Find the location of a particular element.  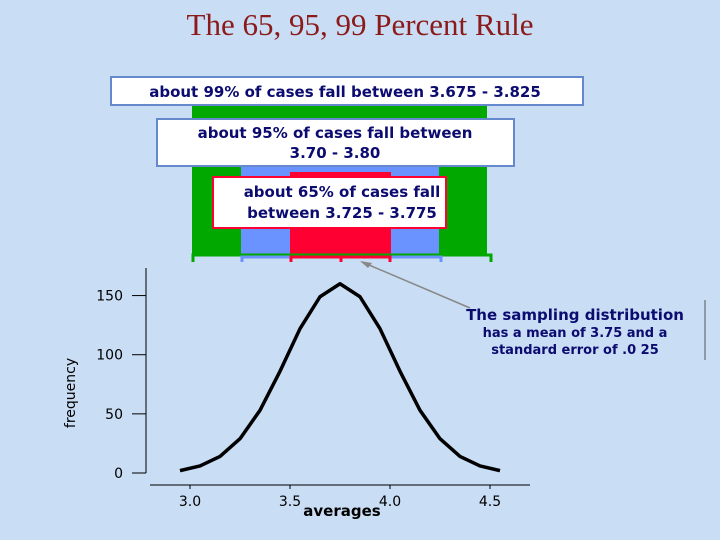

annotation: standard error of .0 25 is located at coordinates (575, 350).